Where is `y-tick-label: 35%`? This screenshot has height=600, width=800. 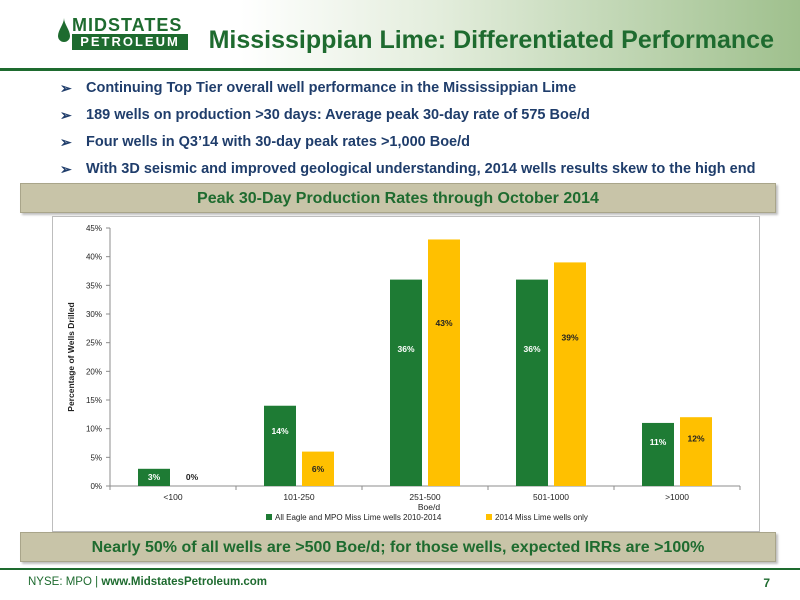 y-tick-label: 35% is located at coordinates (94, 285).